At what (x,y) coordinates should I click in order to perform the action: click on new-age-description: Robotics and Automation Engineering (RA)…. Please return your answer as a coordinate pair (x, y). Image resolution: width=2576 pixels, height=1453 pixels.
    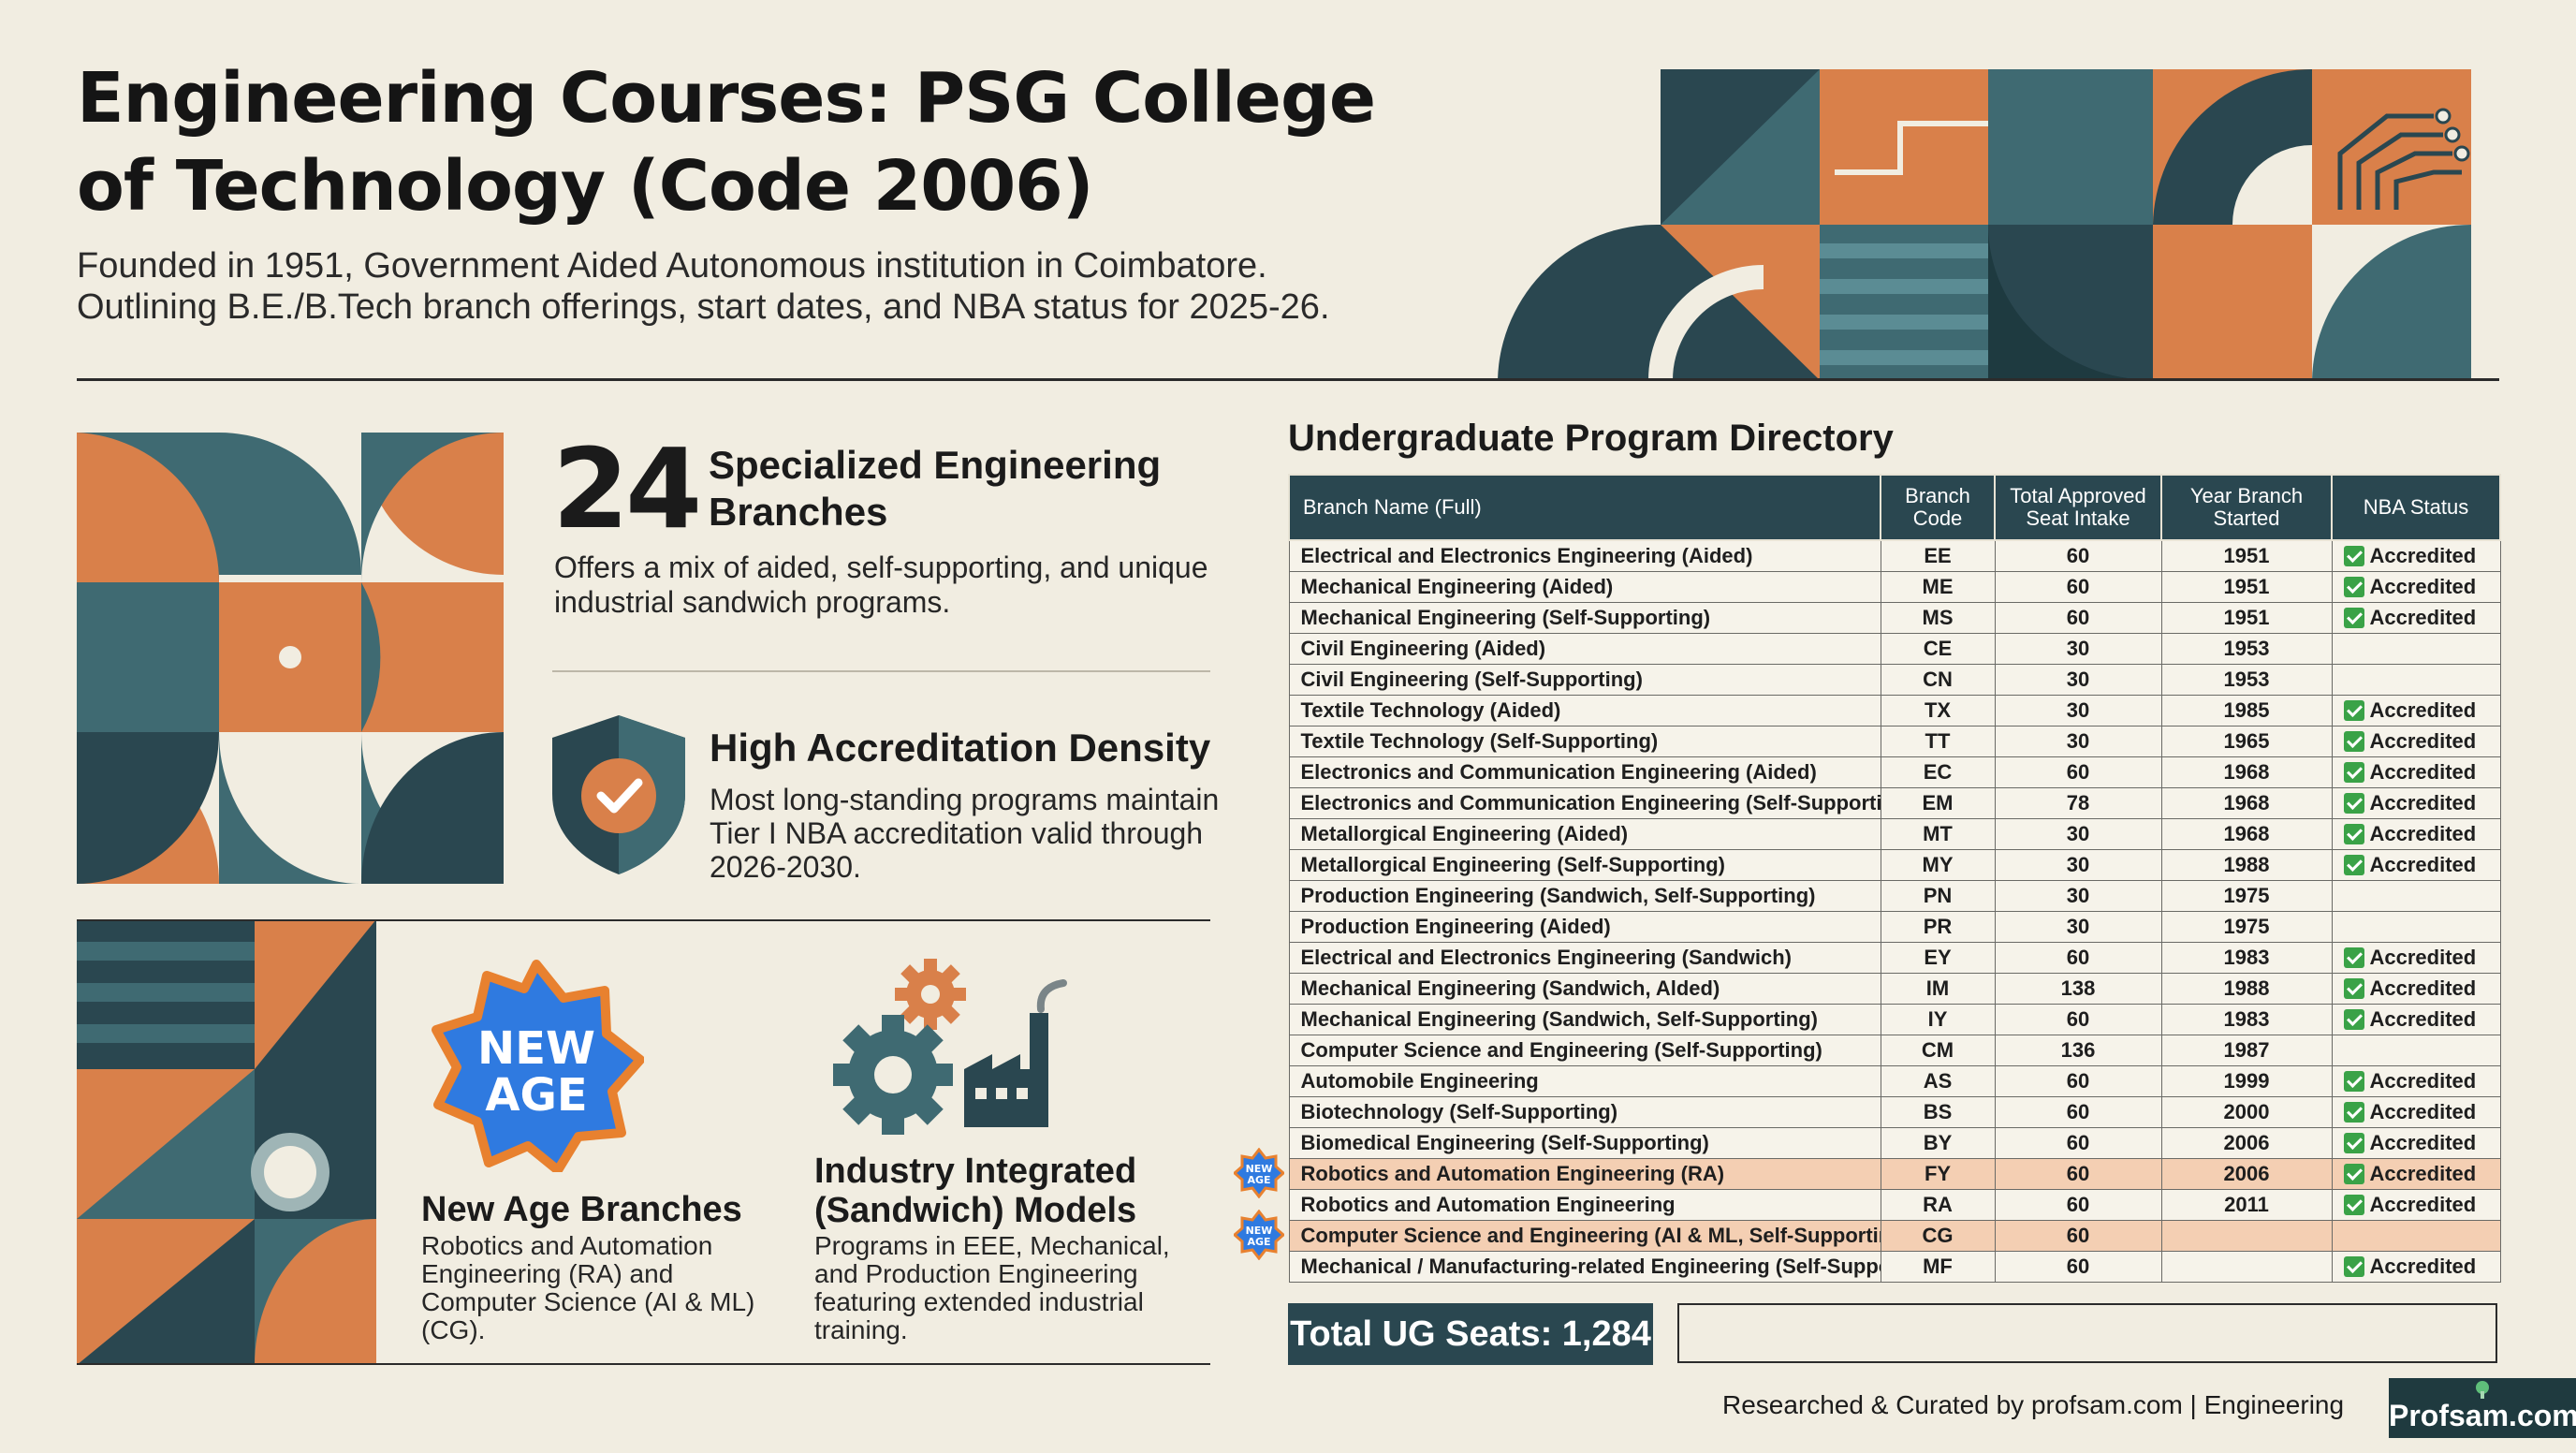
    Looking at the image, I should click on (588, 1287).